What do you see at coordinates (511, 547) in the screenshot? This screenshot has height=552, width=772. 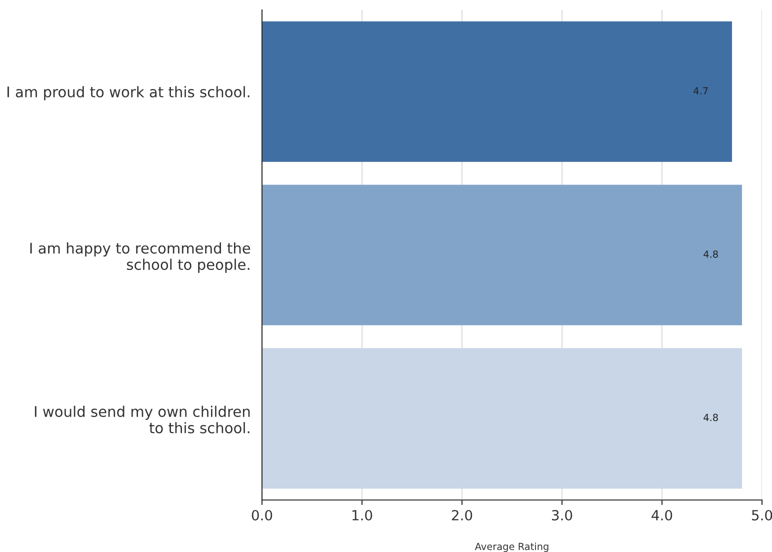 I see `x-axis-title: Average Rating` at bounding box center [511, 547].